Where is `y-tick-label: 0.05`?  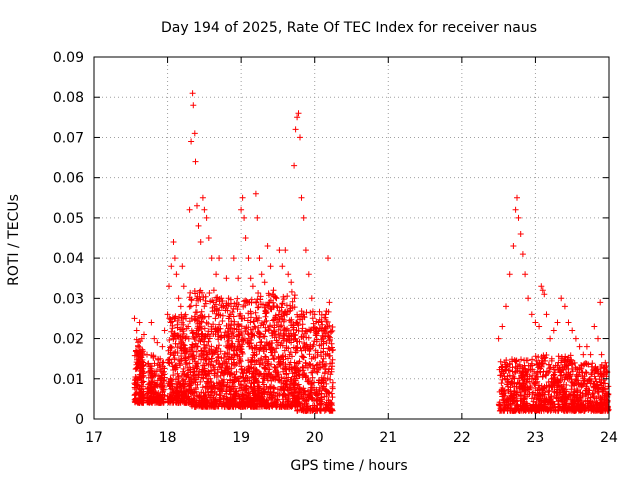 y-tick-label: 0.05 is located at coordinates (68, 219).